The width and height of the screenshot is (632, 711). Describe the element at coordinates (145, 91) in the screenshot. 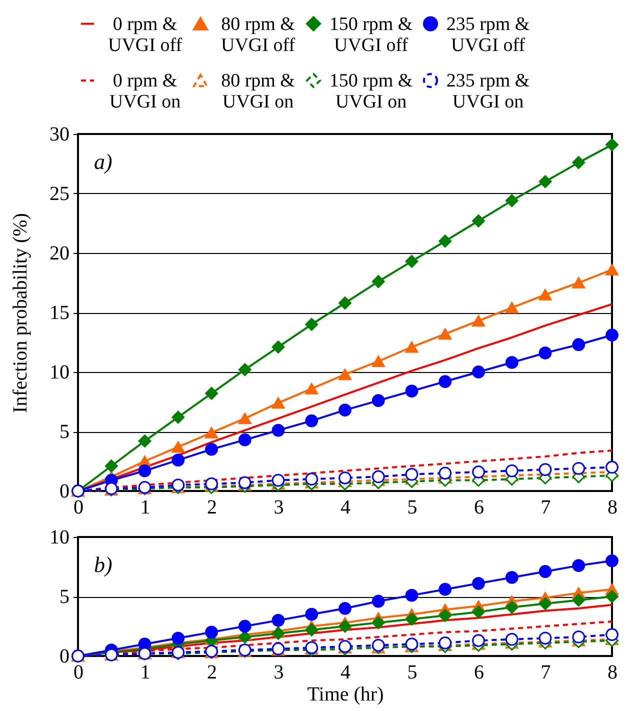

I see `legend-label: 0 rpm & UVGI on` at that location.